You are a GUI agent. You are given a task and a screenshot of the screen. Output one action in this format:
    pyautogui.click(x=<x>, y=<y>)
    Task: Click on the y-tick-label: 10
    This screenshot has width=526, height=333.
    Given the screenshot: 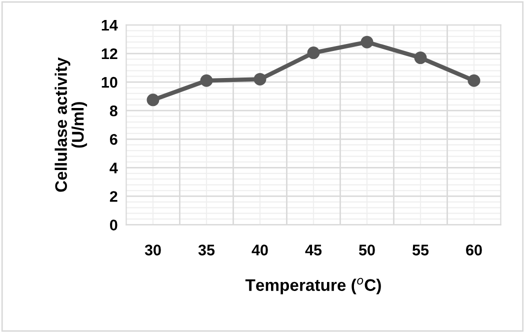 What is the action you would take?
    pyautogui.click(x=110, y=82)
    